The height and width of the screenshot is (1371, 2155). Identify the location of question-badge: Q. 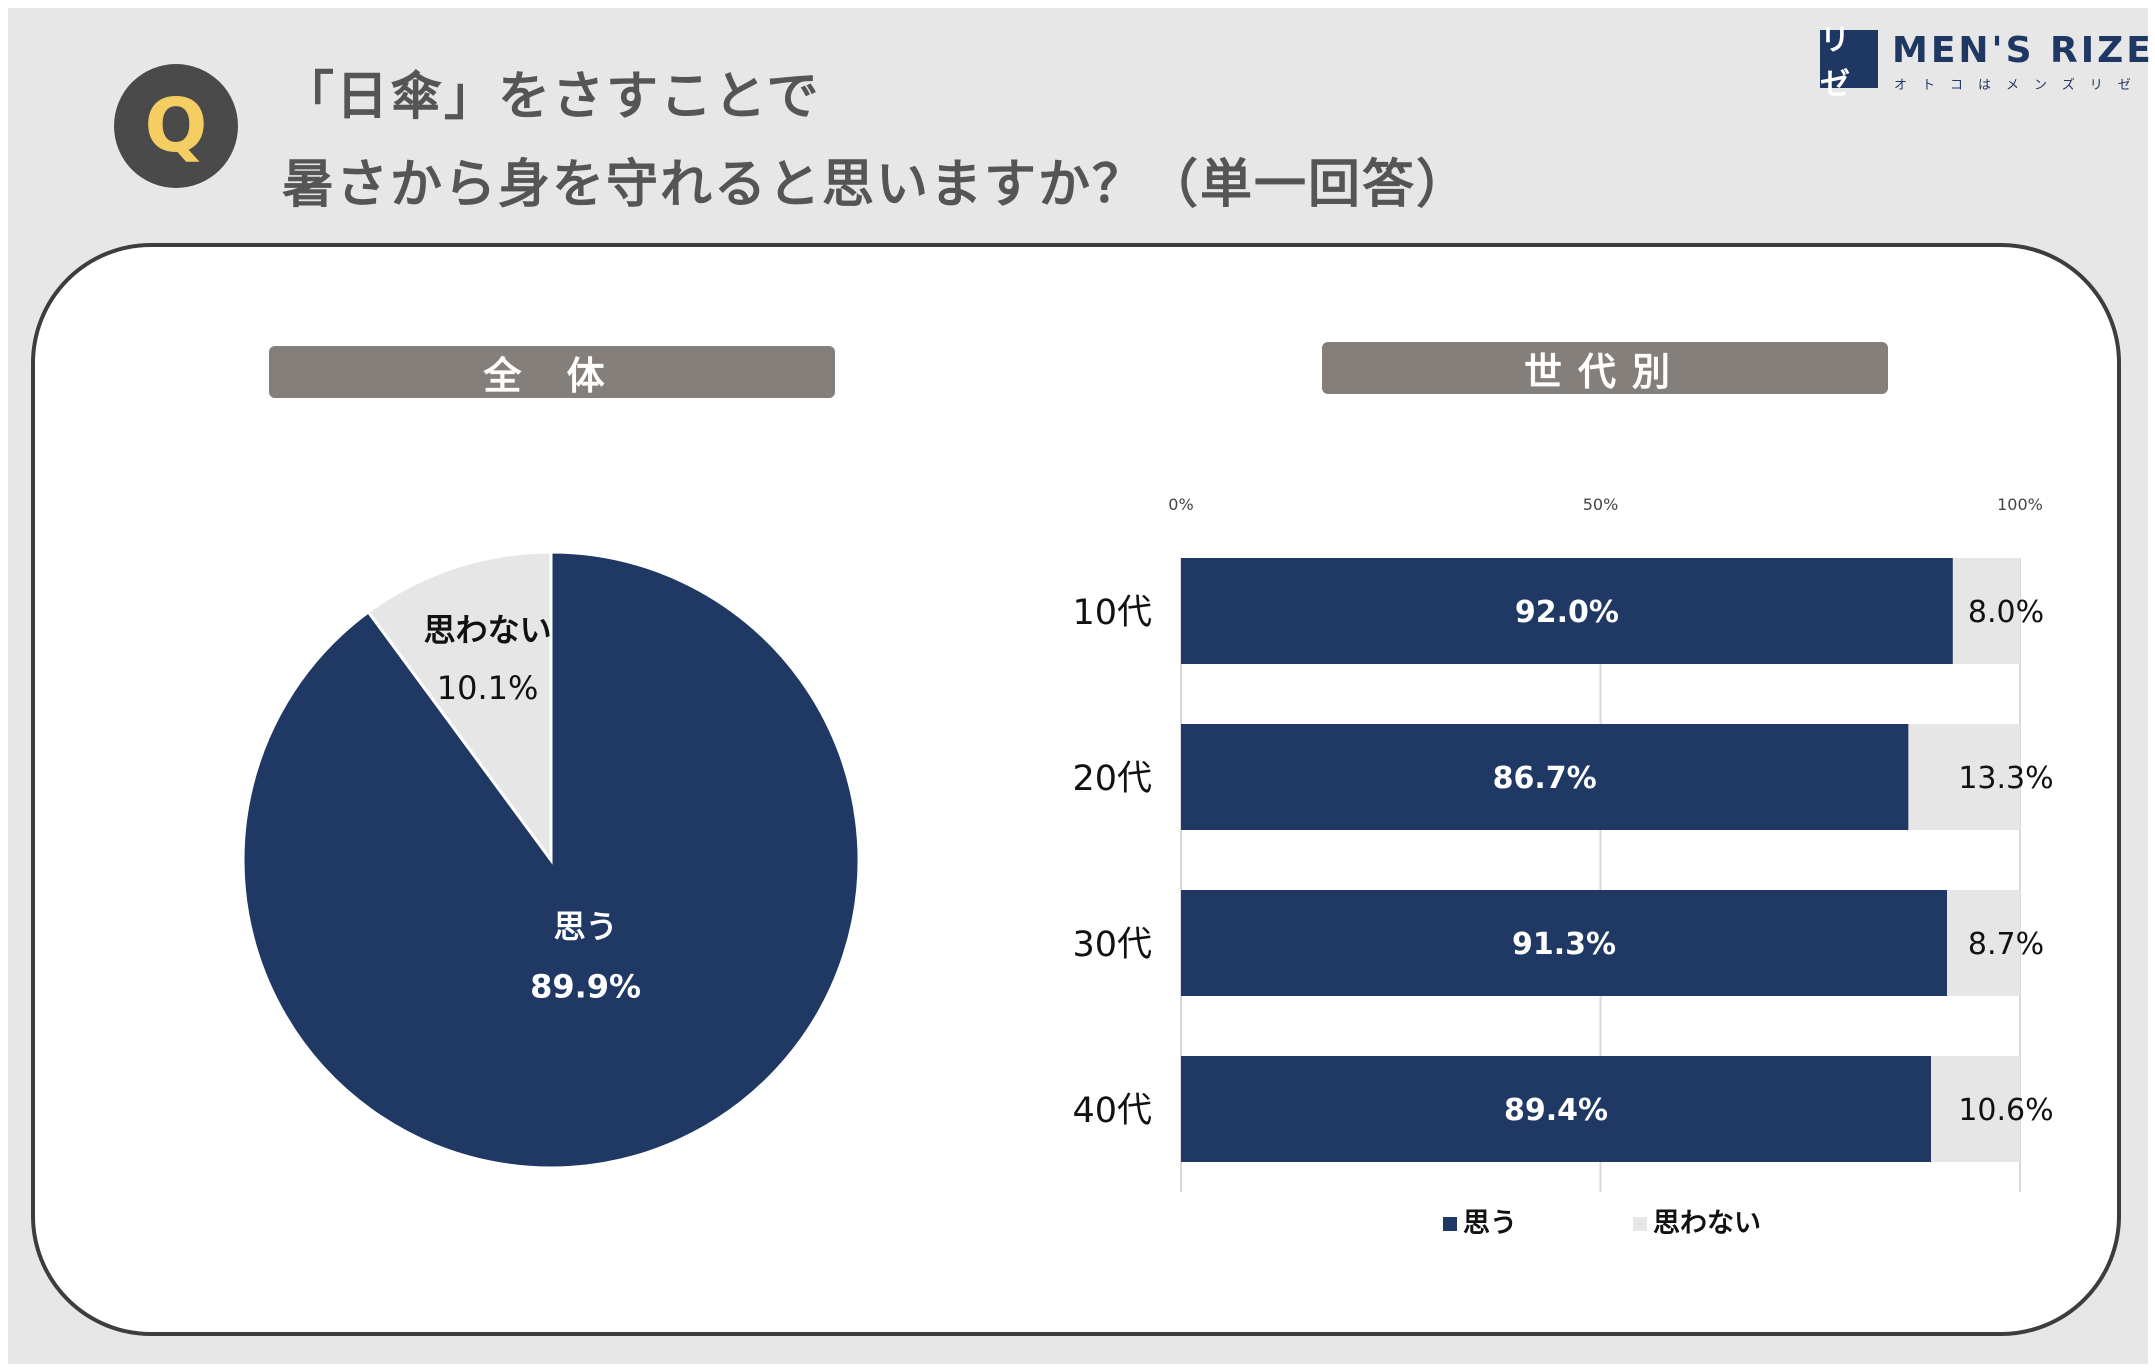
(176, 126).